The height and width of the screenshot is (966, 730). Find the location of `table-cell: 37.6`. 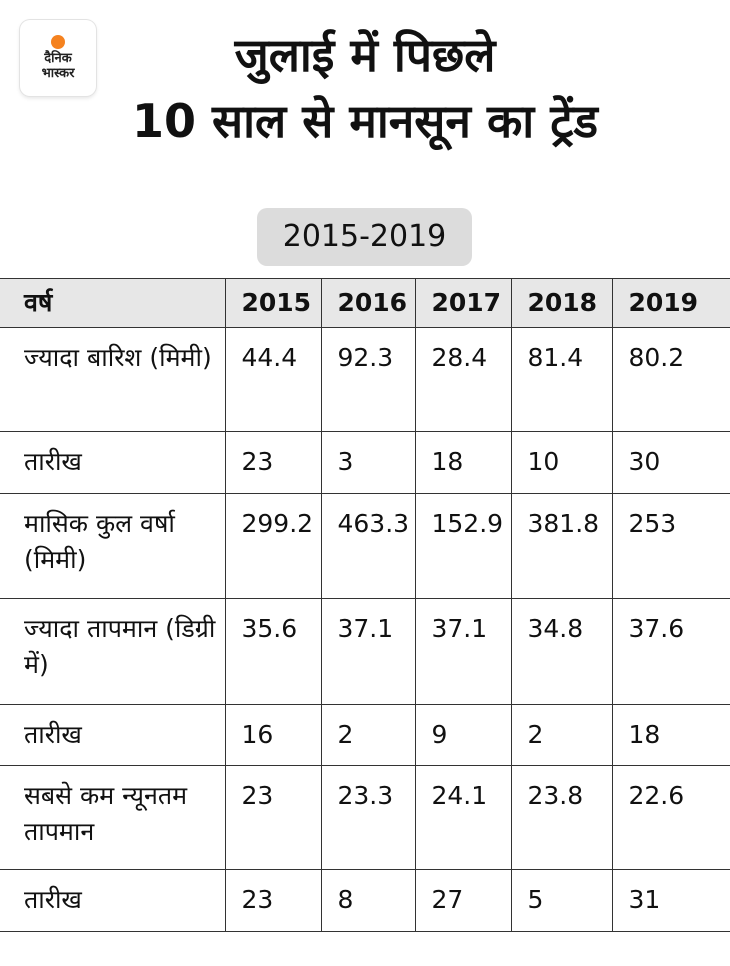

table-cell: 37.6 is located at coordinates (670, 651).